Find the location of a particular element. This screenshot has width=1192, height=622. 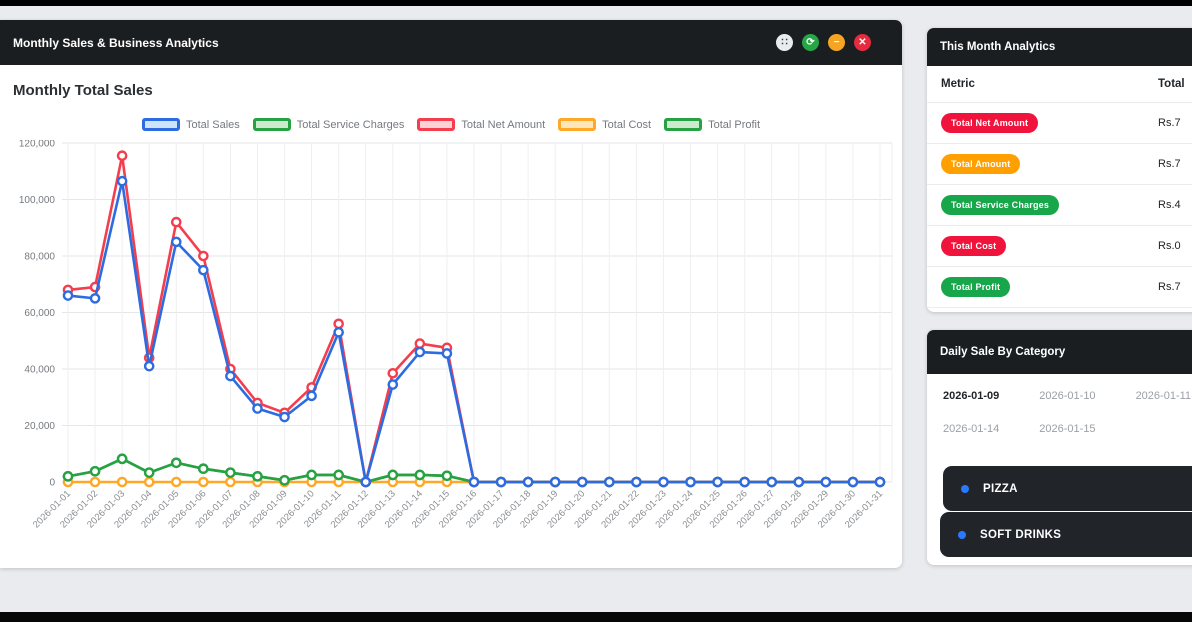

analytics-row: Total Cost Rs.0 is located at coordinates (1059, 246).